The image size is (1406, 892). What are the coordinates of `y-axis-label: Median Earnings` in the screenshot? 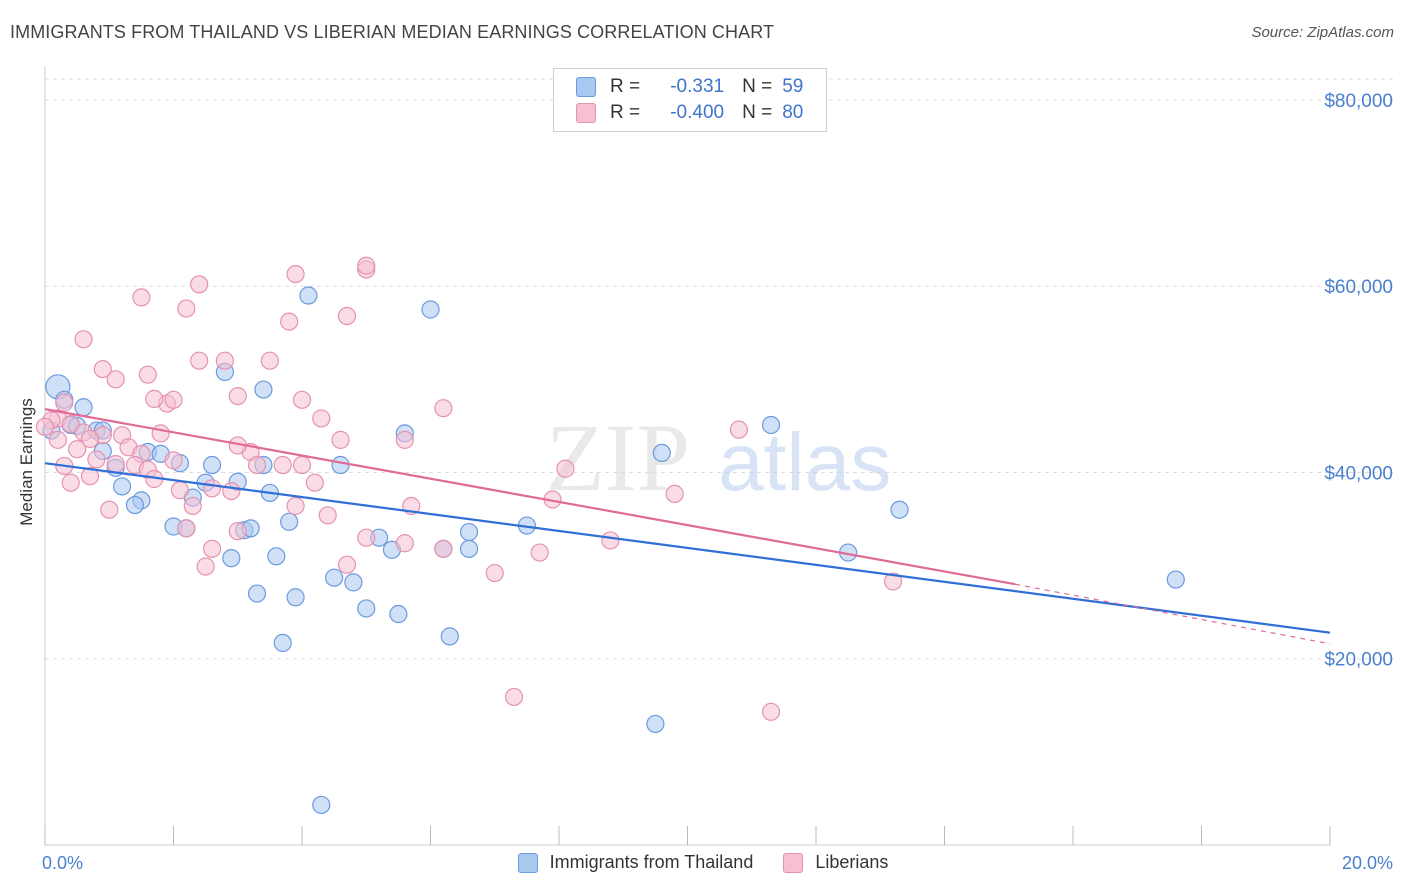 It's located at (26, 462).